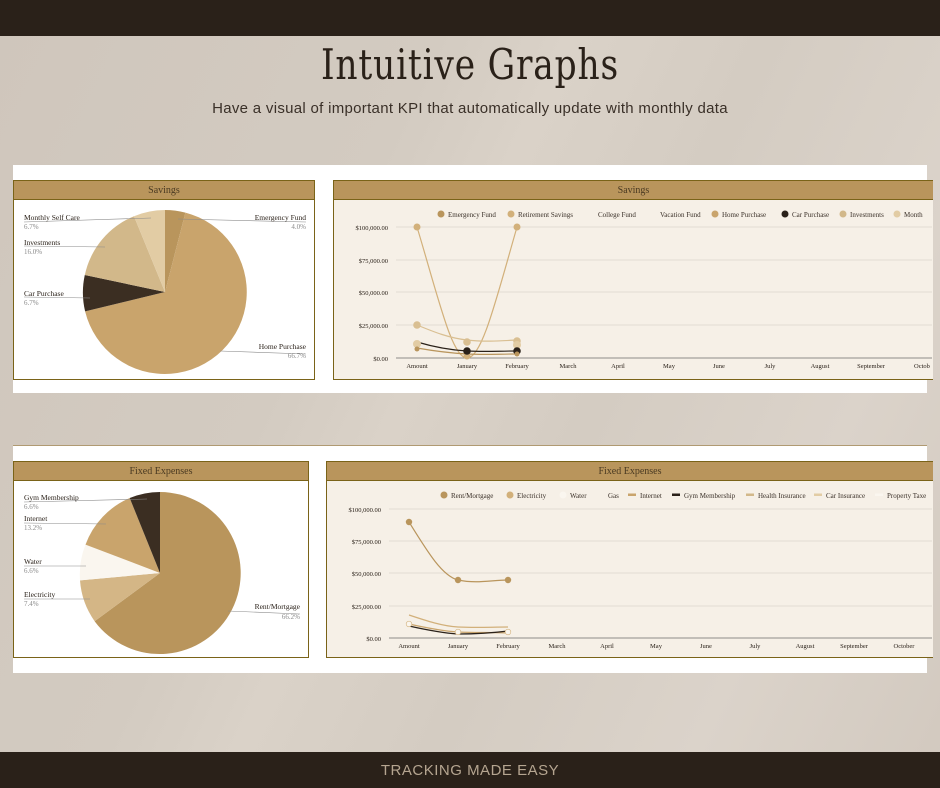 This screenshot has height=788, width=940. Describe the element at coordinates (867, 215) in the screenshot. I see `legend-item: Investments` at that location.